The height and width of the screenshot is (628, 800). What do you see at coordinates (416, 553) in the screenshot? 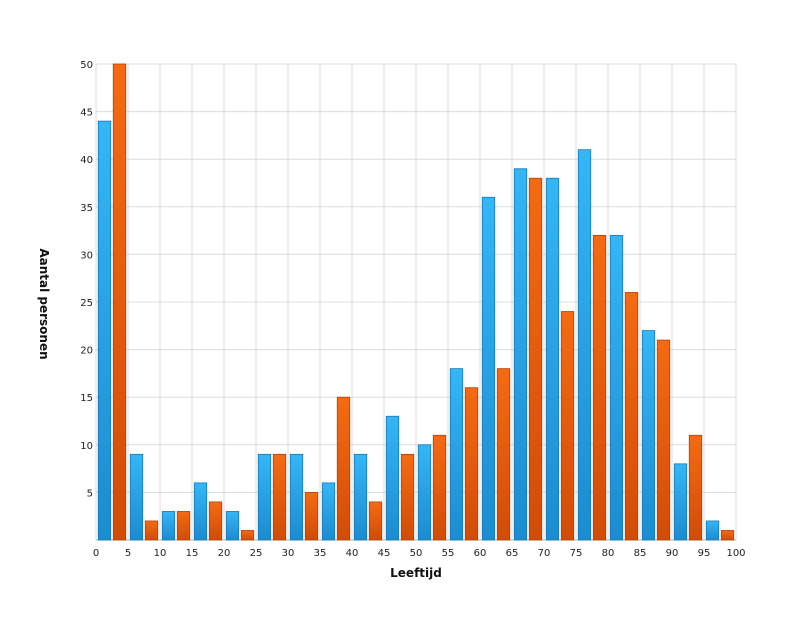
I see `x-tick-label: 50` at bounding box center [416, 553].